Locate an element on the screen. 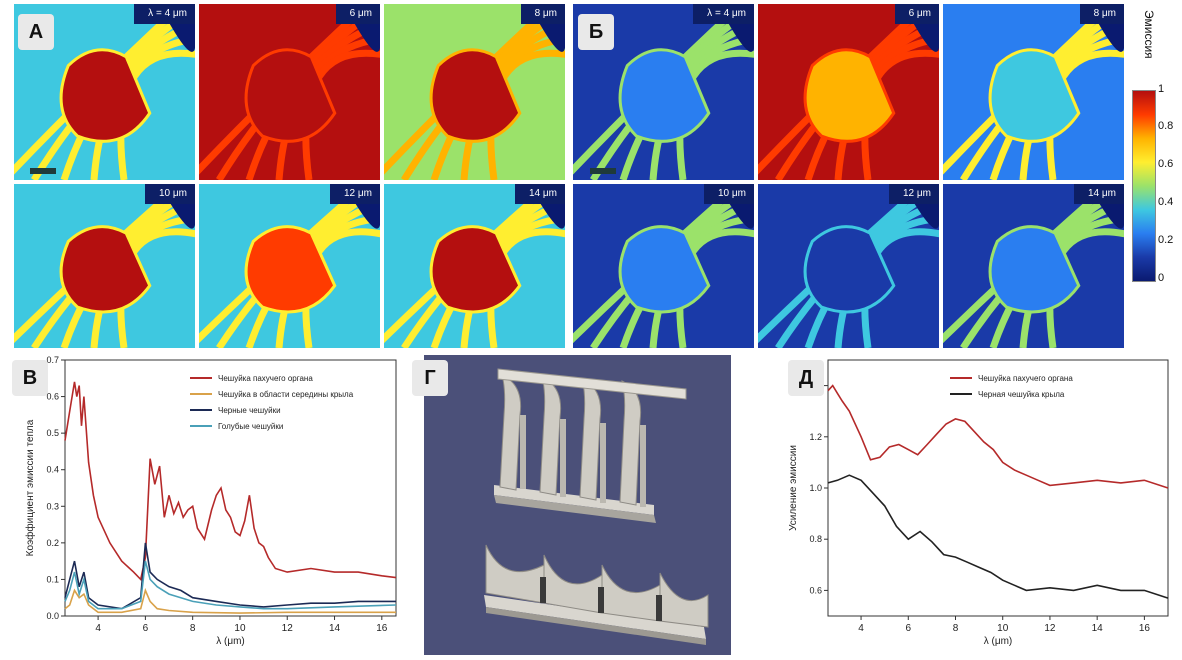 The height and width of the screenshot is (660, 1182). thermal-map-a-14um: 14 μm is located at coordinates (474, 266).